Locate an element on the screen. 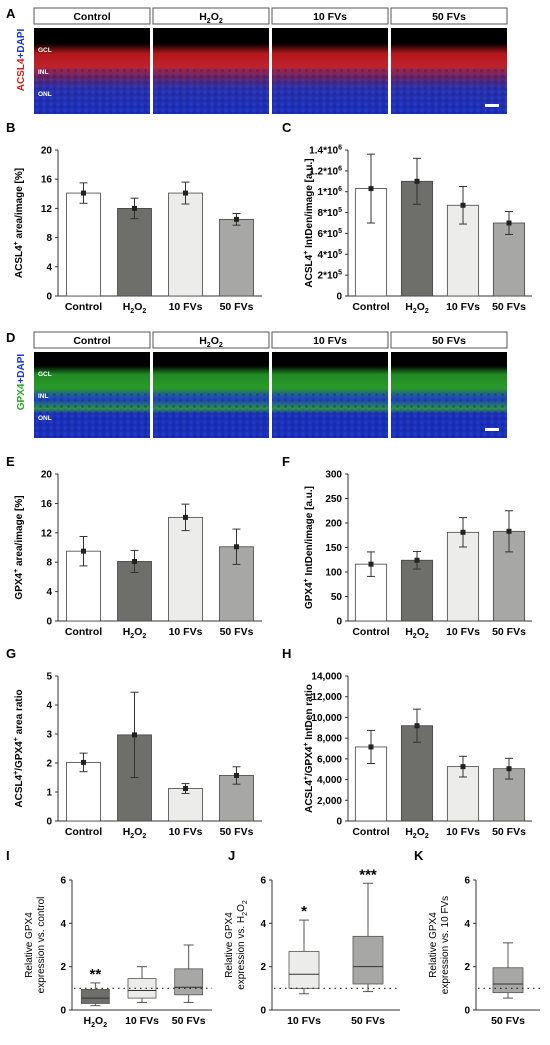  chart-h-y-tick-label: 14,000 is located at coordinates (326, 677).